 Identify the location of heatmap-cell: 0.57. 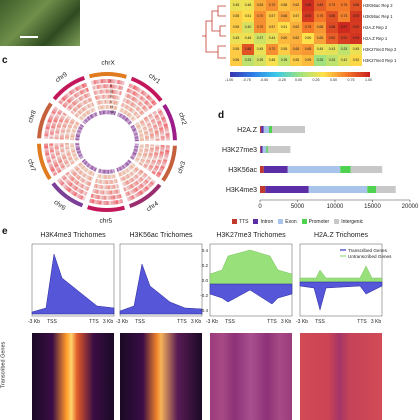
(272, 16).